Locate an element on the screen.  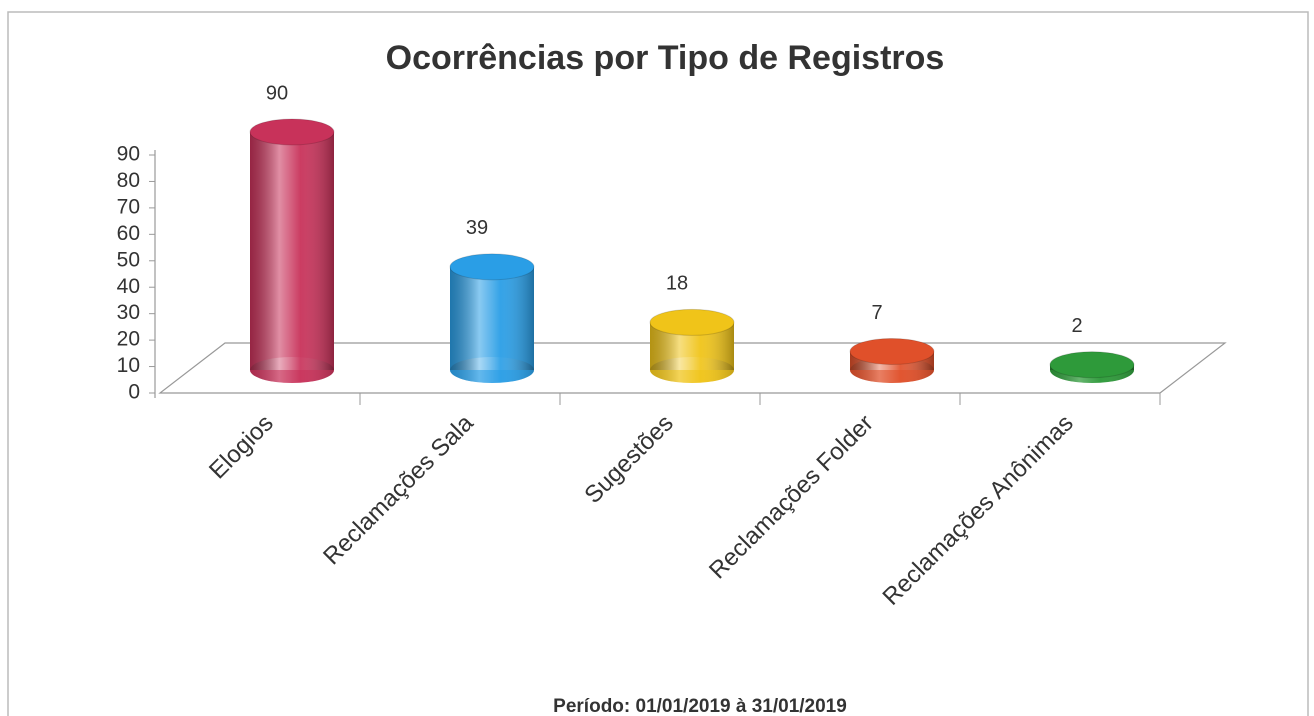
y-tick-label: 20 is located at coordinates (128, 339).